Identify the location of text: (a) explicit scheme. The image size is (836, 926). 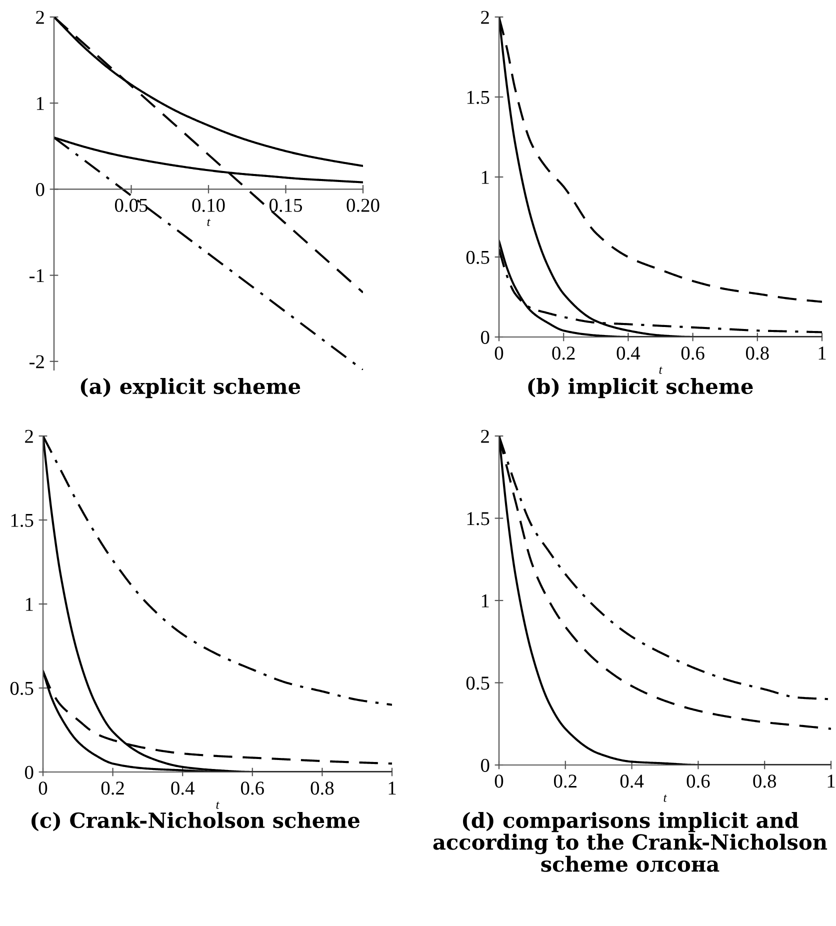
(190, 388).